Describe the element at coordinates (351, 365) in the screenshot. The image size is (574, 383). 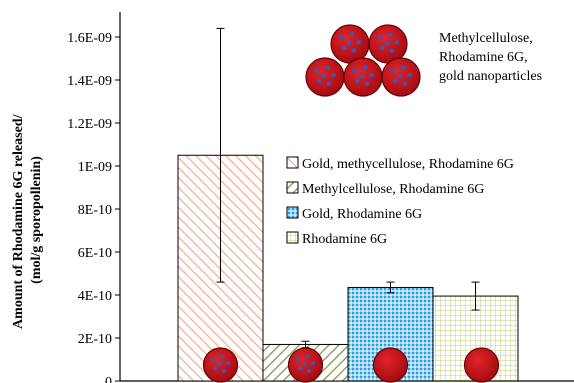
I see `bar-markers` at that location.